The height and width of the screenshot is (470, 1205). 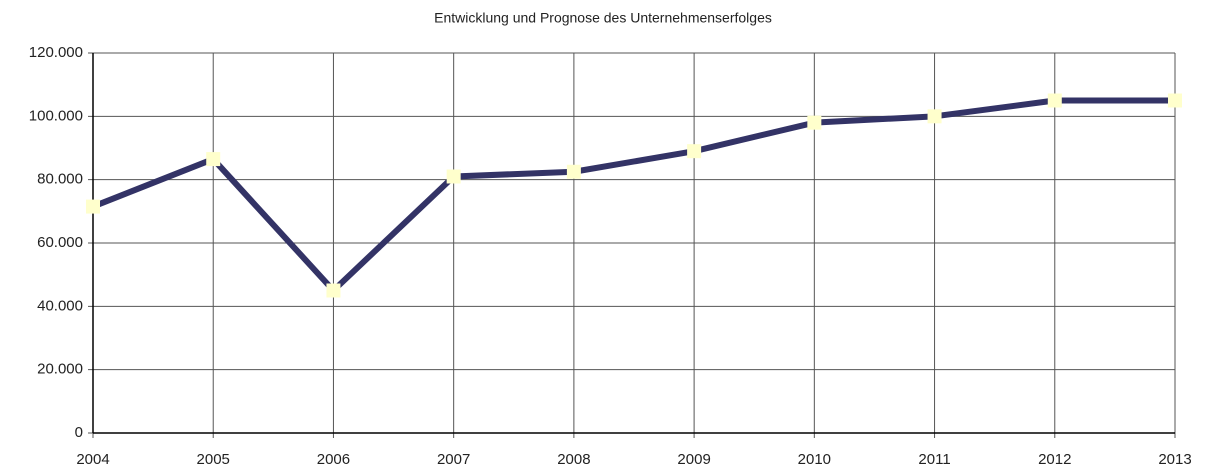 What do you see at coordinates (453, 459) in the screenshot?
I see `x-tick-label: 2007` at bounding box center [453, 459].